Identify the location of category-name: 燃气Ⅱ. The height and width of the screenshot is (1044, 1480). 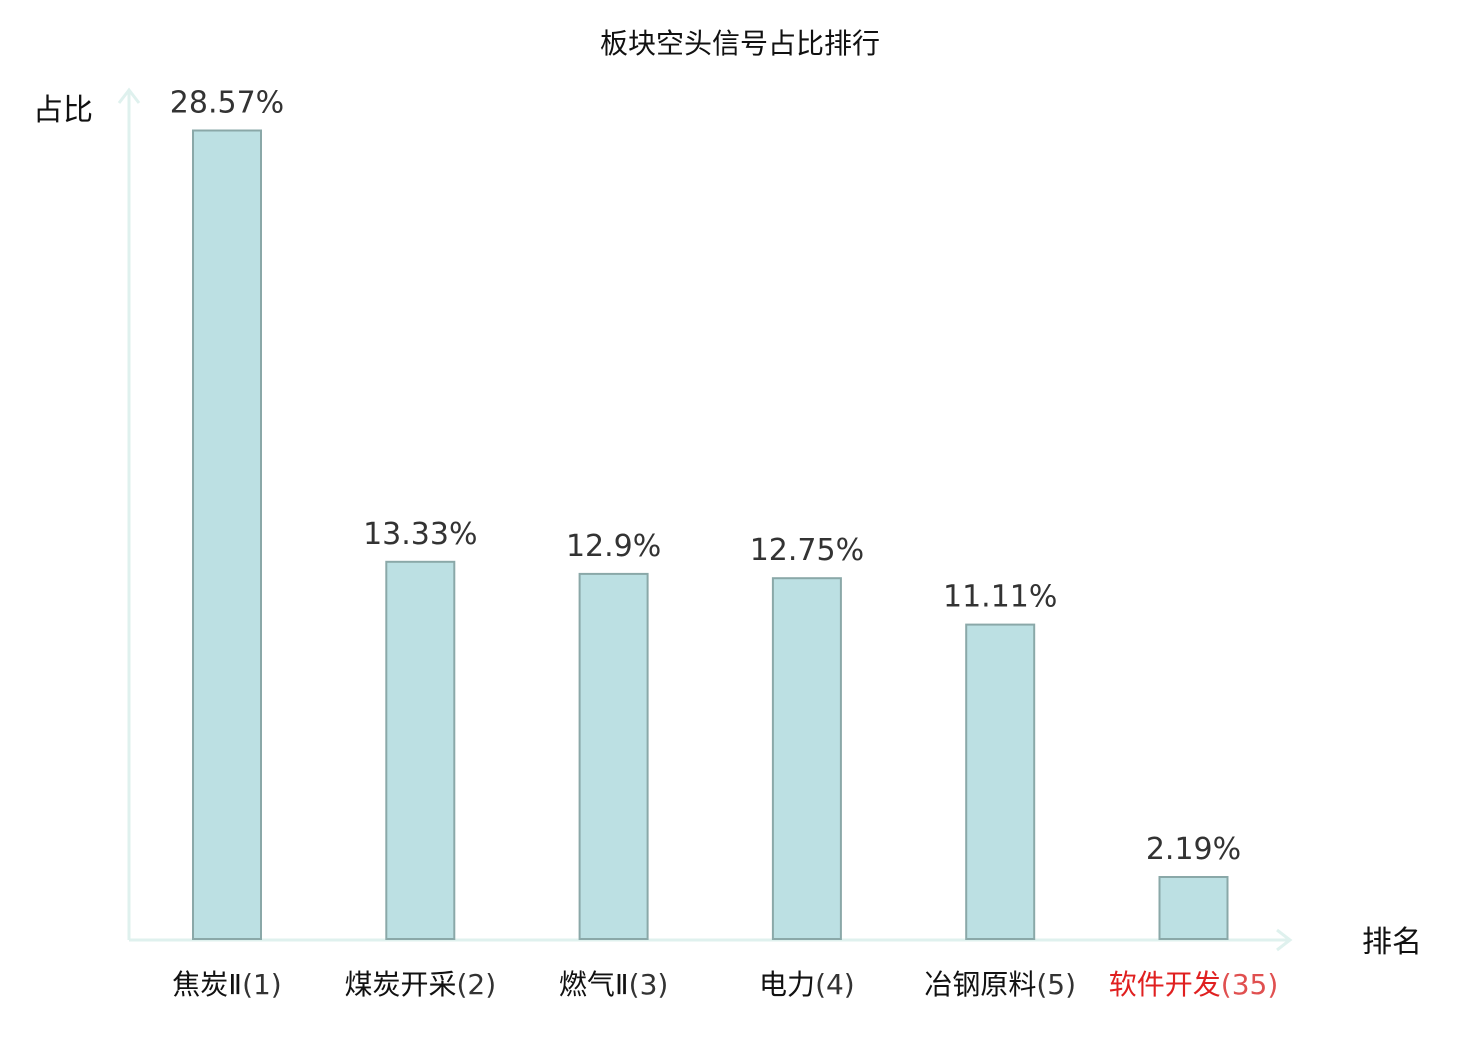
(594, 984).